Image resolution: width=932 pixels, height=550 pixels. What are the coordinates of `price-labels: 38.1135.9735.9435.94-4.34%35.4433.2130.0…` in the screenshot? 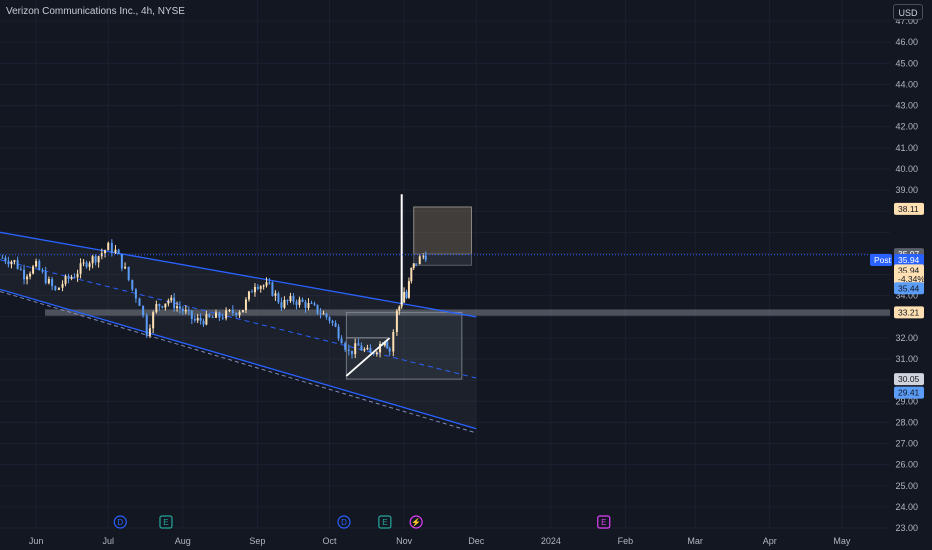 It's located at (897, 300).